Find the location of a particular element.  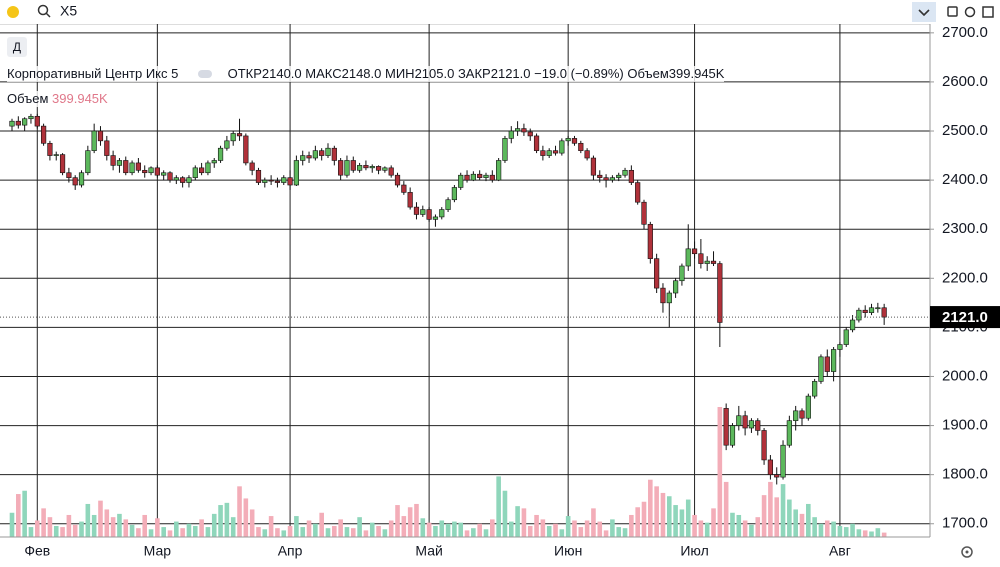

expand-button is located at coordinates (988, 12).